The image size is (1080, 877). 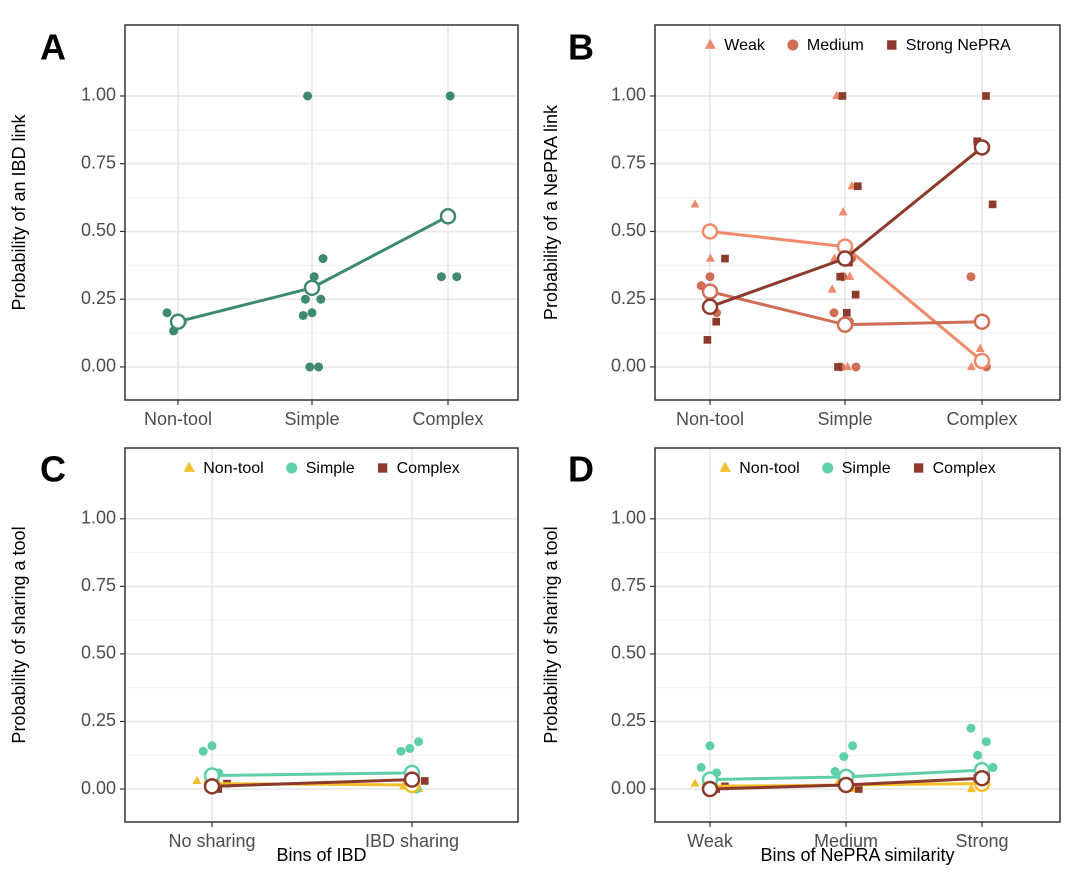 I want to click on legend-label: Strong NePRA, so click(x=958, y=45).